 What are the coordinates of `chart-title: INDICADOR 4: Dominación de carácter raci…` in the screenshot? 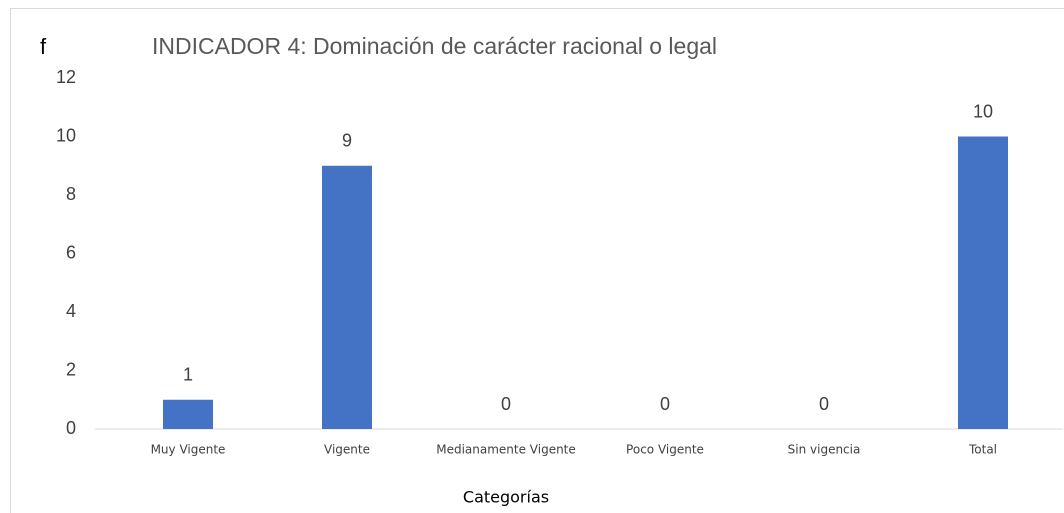 It's located at (434, 46).